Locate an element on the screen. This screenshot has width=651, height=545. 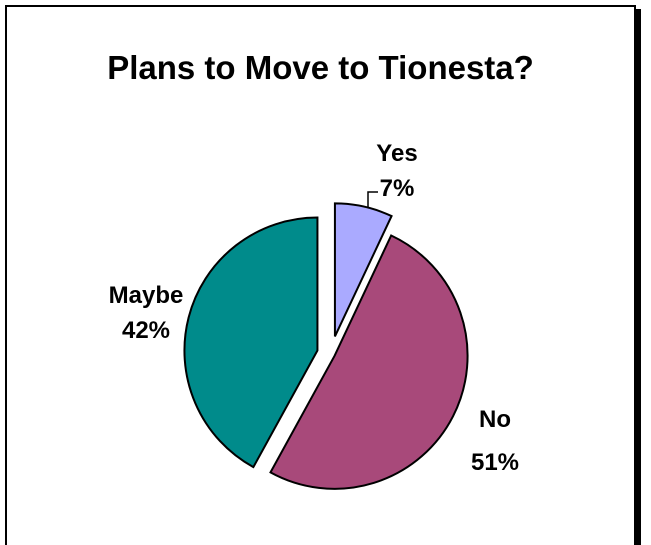
pie-slice-no is located at coordinates (369, 362).